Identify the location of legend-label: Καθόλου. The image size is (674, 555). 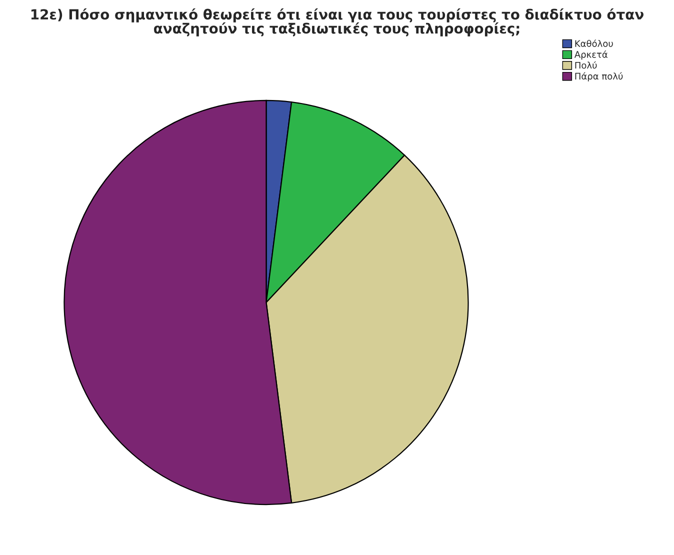
(594, 43).